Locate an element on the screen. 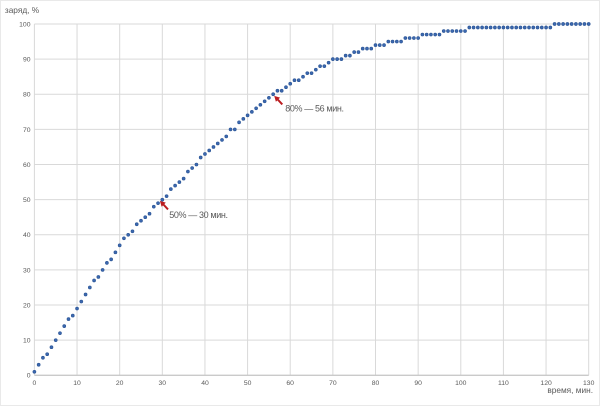 Image resolution: width=600 pixels, height=411 pixels. svg-text: 120 is located at coordinates (546, 383).